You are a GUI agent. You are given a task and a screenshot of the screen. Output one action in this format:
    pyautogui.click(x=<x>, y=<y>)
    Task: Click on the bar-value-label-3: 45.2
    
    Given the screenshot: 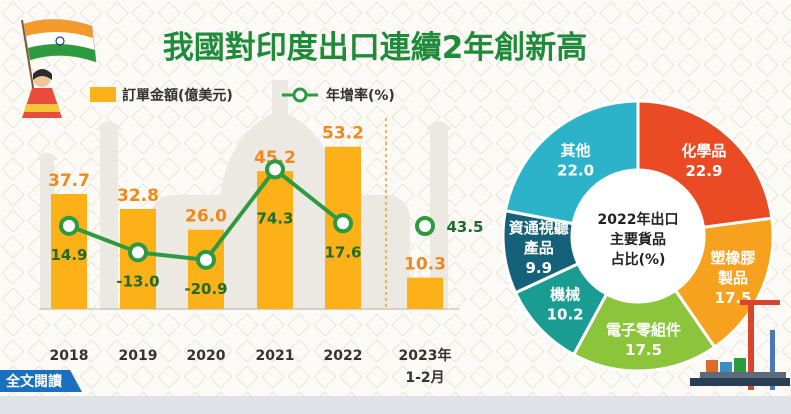 What is the action you would take?
    pyautogui.click(x=275, y=158)
    